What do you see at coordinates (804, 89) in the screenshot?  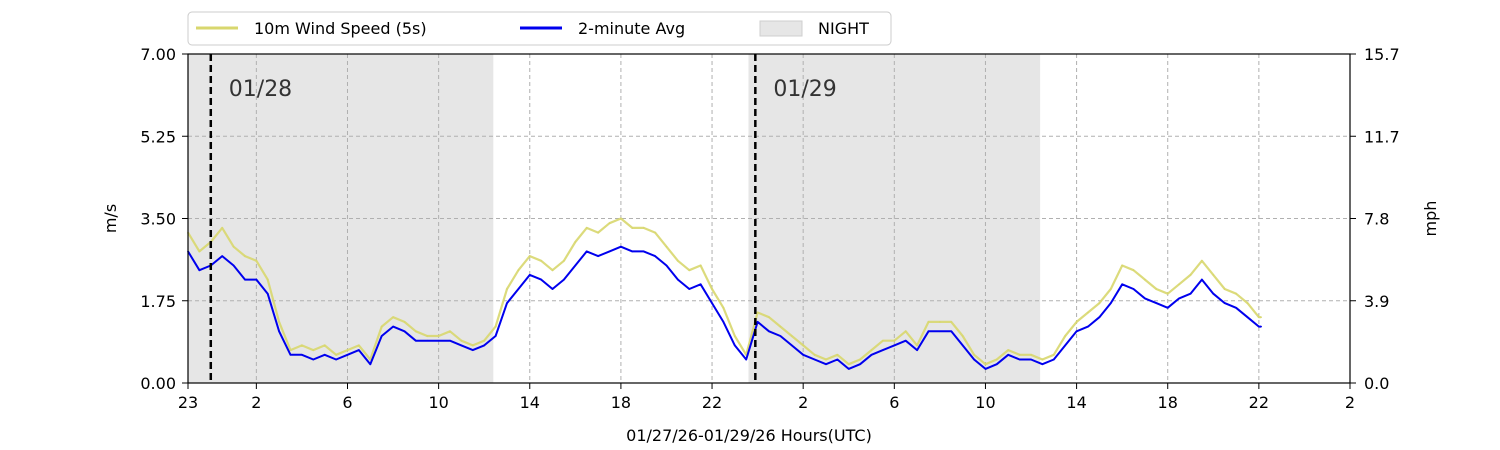 I see `date-marker-label: 01/29` at bounding box center [804, 89].